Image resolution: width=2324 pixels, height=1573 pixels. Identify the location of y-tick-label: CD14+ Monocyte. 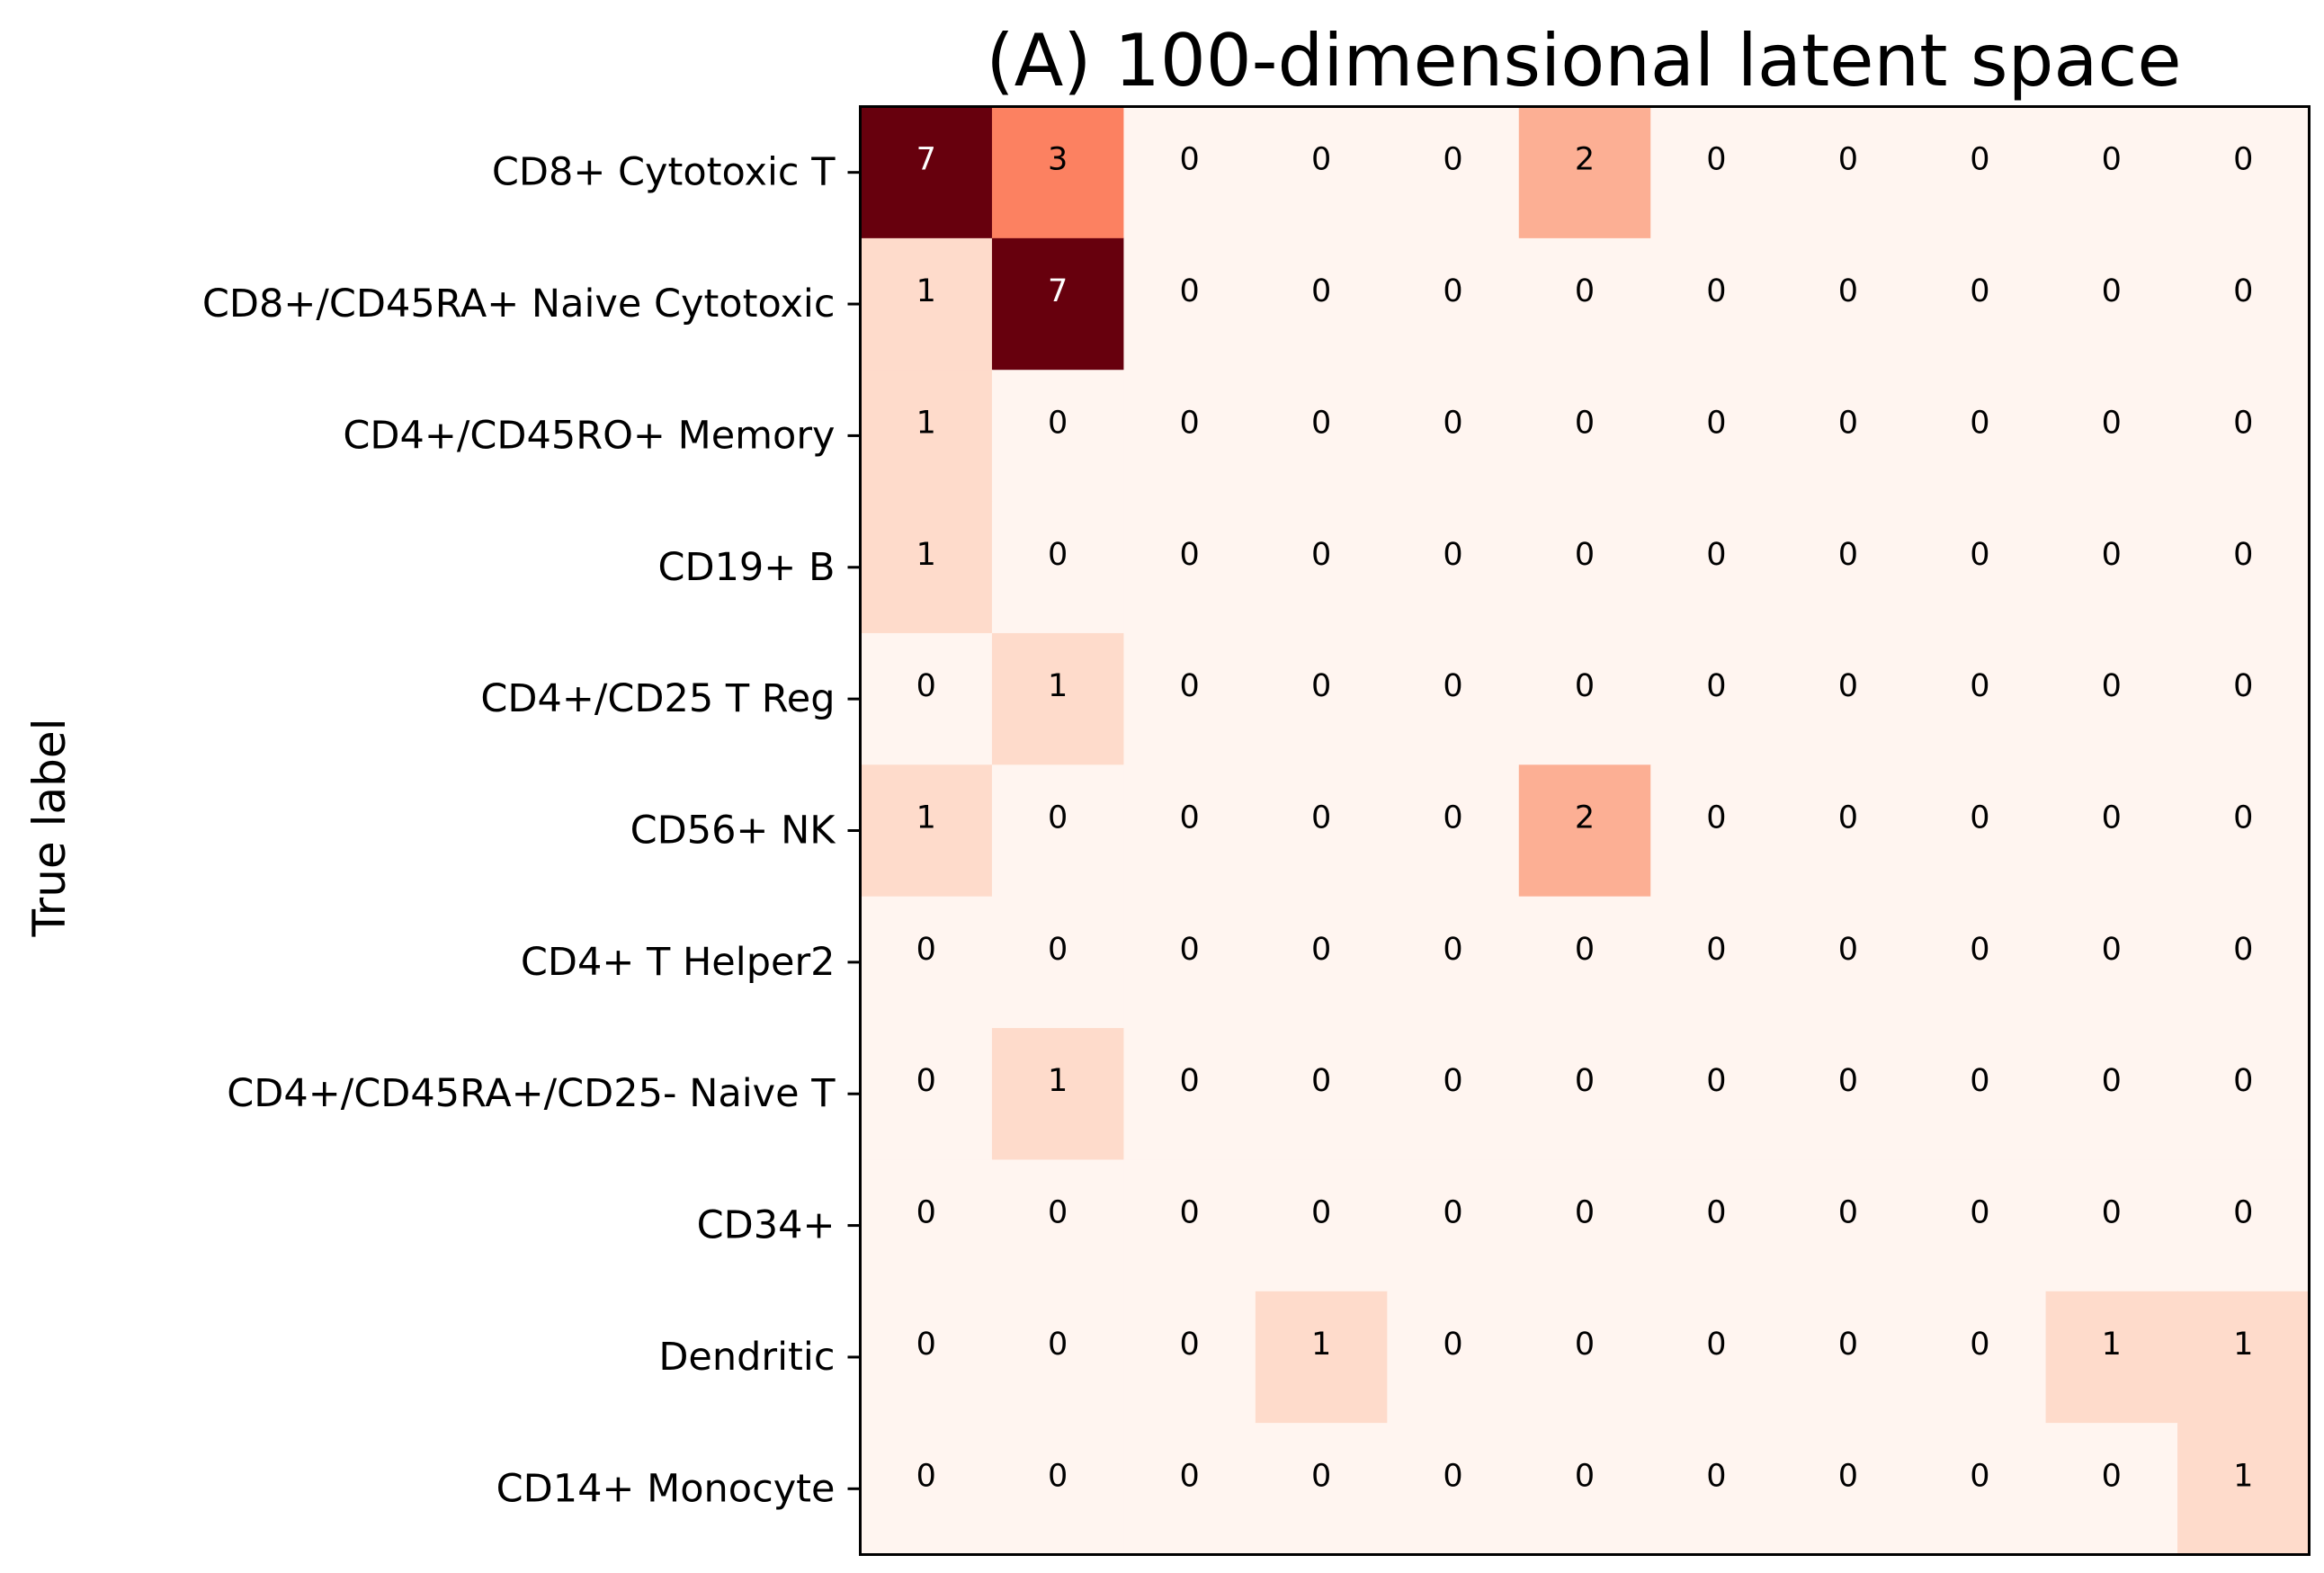
(666, 1488).